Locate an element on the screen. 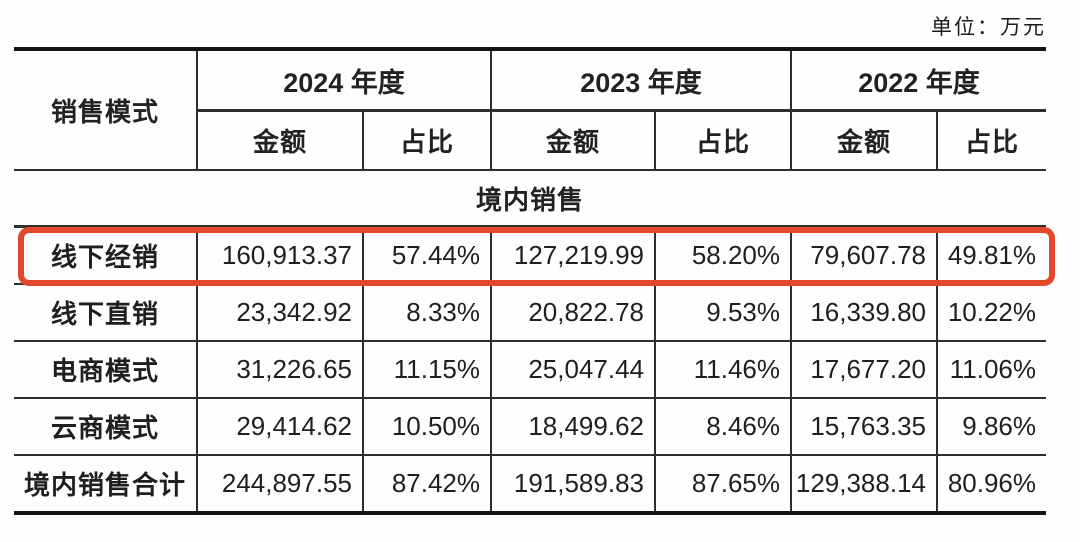 This screenshot has width=1080, height=542. value-cell: 160,913.37 is located at coordinates (281, 255).